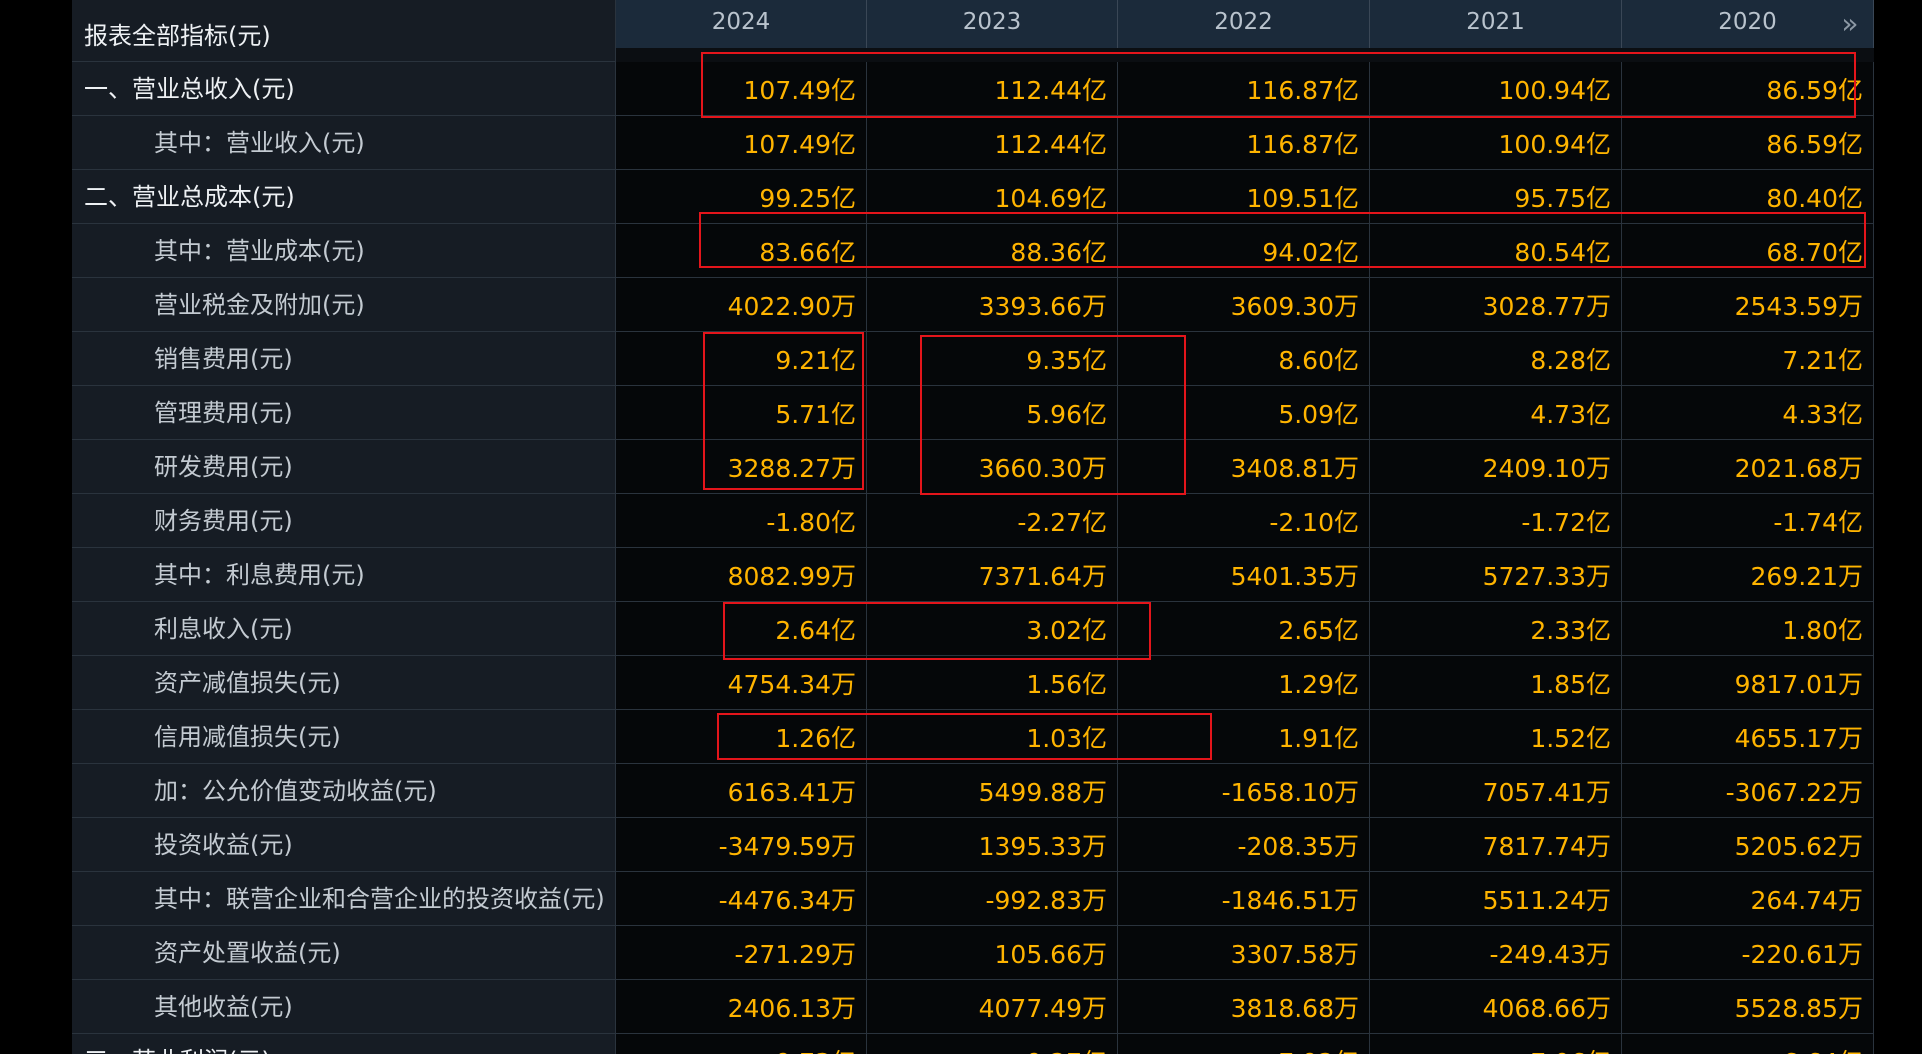 The height and width of the screenshot is (1054, 1922). What do you see at coordinates (344, 737) in the screenshot?
I see `row-label: 信用减值损失(元)` at bounding box center [344, 737].